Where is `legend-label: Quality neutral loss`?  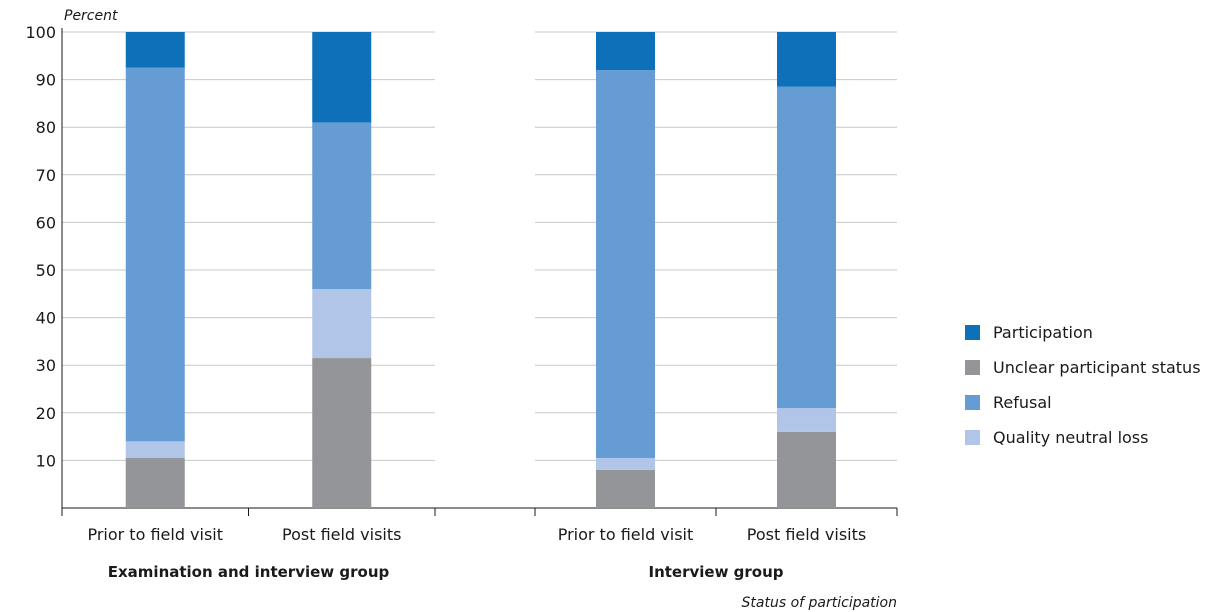
legend-label: Quality neutral loss is located at coordinates (1070, 437).